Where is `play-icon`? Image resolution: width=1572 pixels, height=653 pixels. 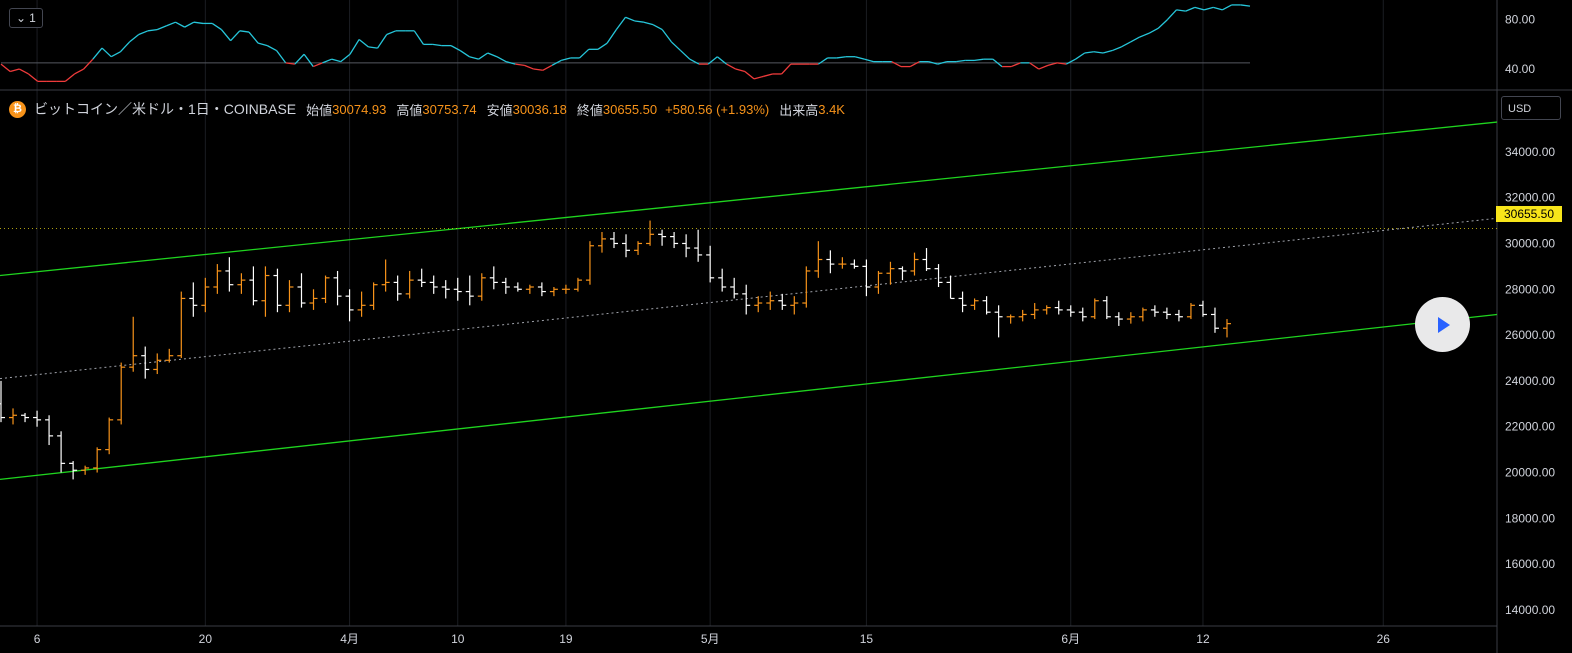 play-icon is located at coordinates (1443, 324).